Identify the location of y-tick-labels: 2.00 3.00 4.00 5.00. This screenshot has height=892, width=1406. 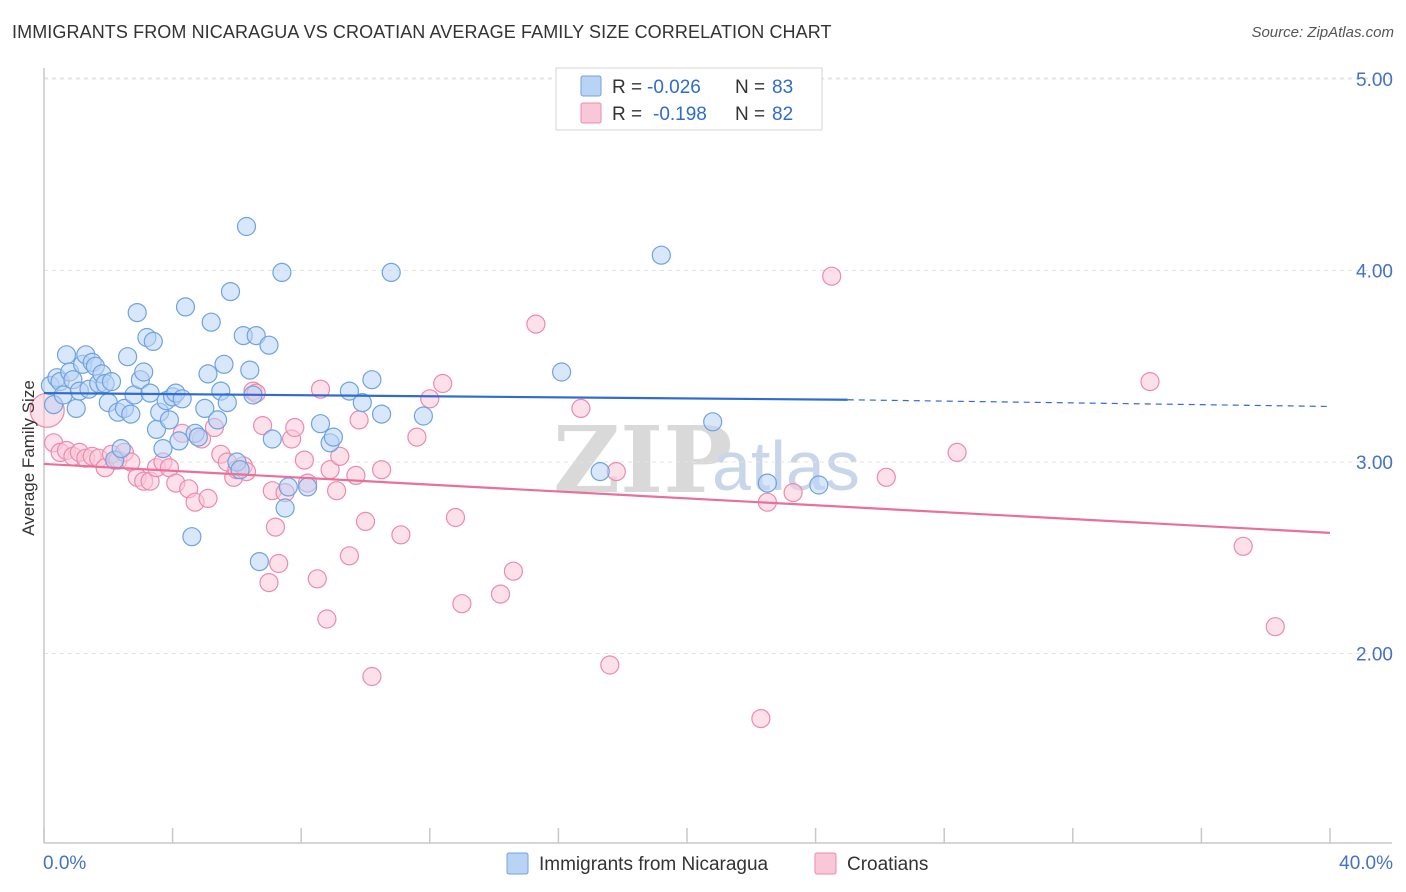
(1374, 368).